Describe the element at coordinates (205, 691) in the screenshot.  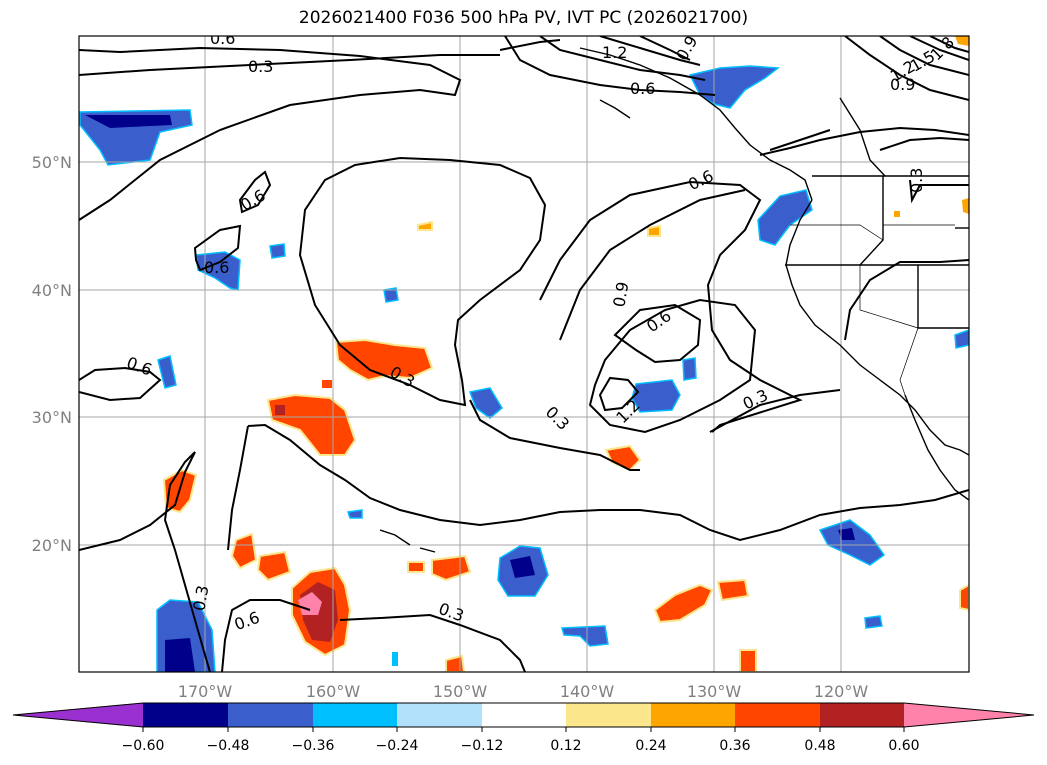
I see `lon-label-170w: 170°W` at that location.